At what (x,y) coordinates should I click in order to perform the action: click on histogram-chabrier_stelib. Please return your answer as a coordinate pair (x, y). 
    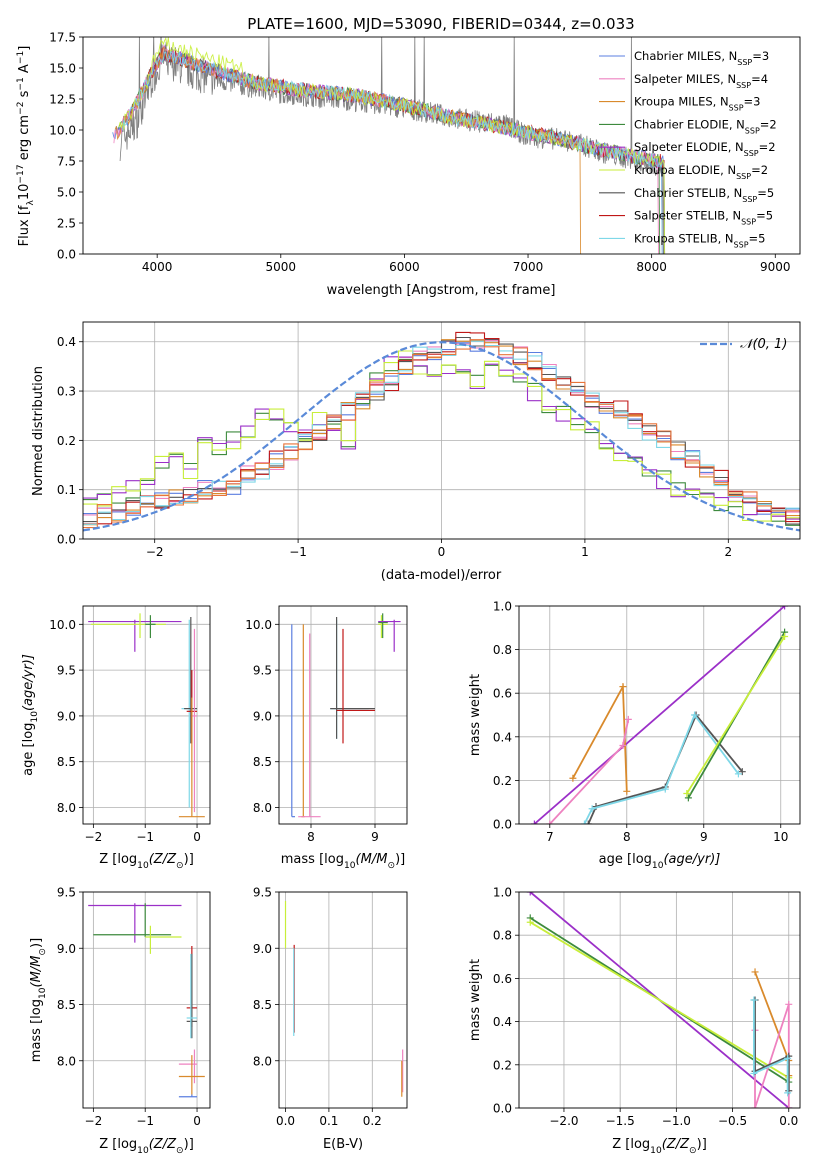
    Looking at the image, I should click on (441, 430).